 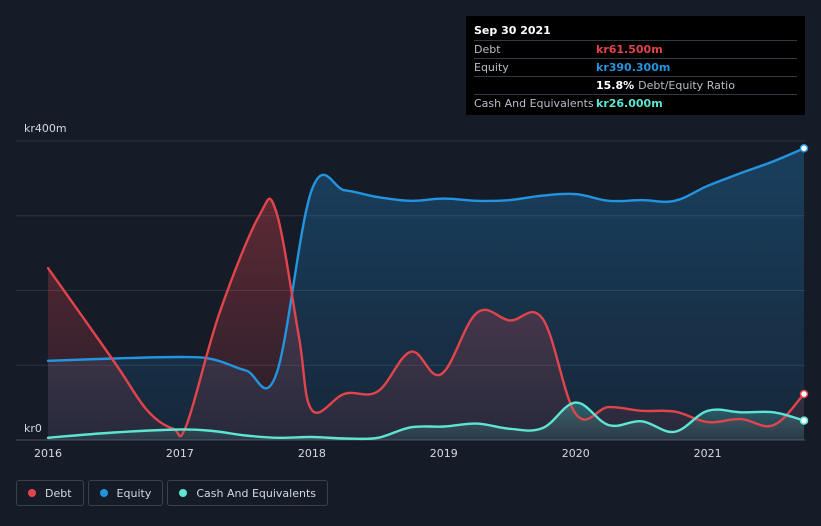 What do you see at coordinates (491, 67) in the screenshot?
I see `tooltip-label: Equity` at bounding box center [491, 67].